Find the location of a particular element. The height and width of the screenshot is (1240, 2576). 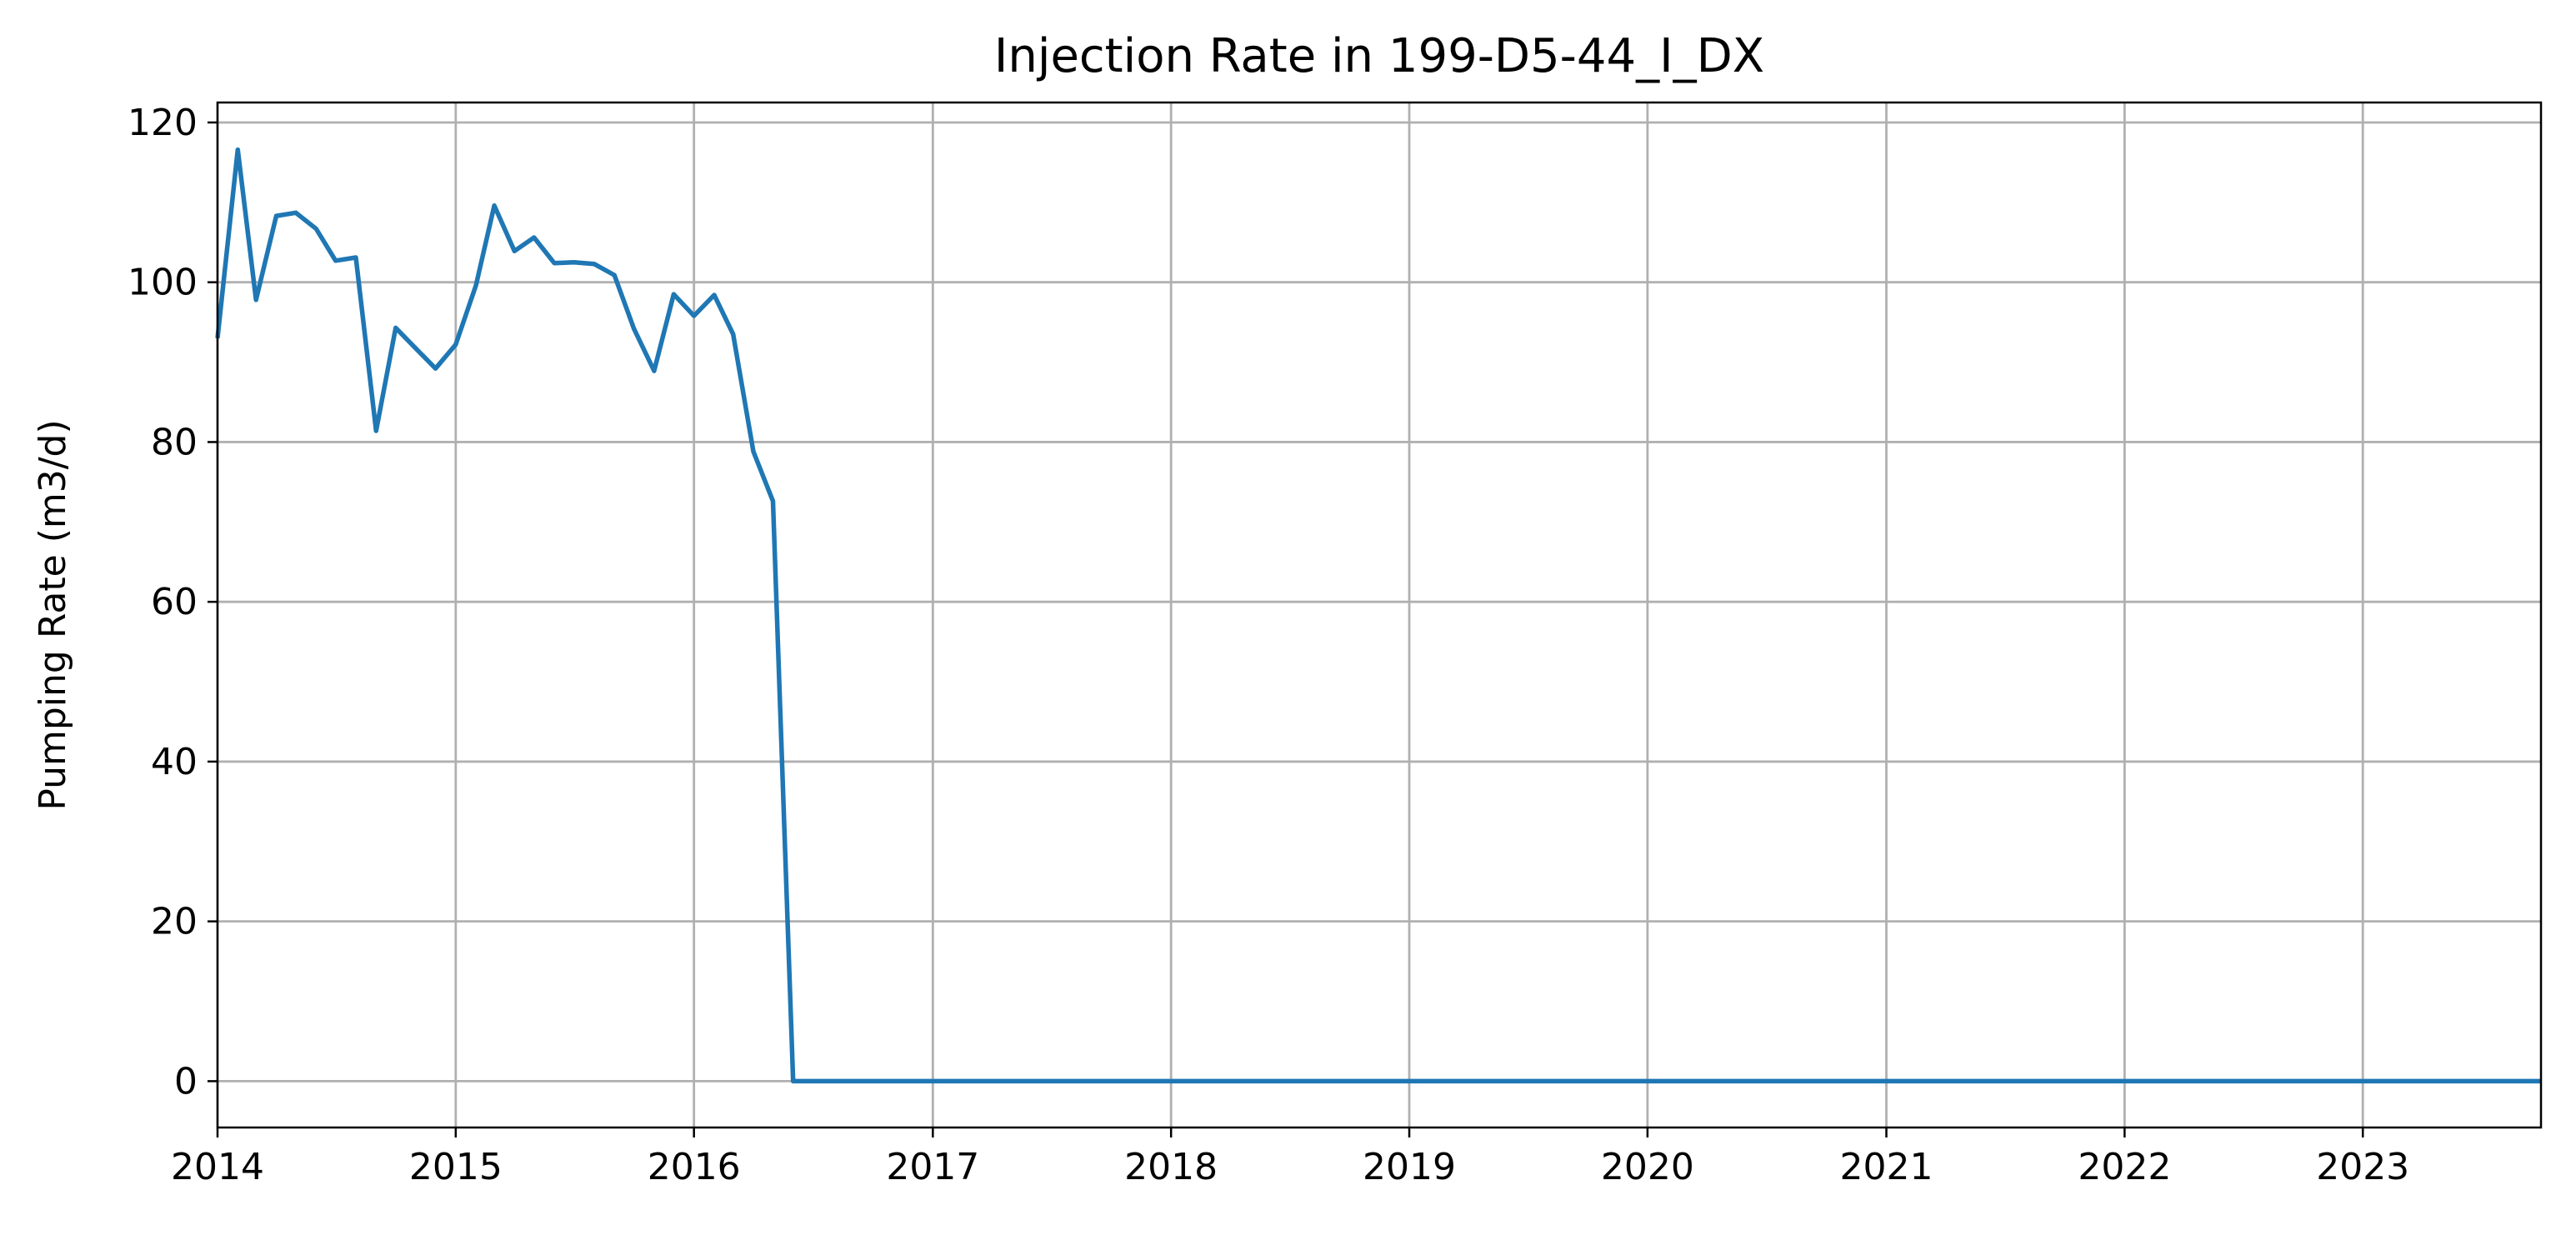

y-tick-label: 80 is located at coordinates (174, 442).